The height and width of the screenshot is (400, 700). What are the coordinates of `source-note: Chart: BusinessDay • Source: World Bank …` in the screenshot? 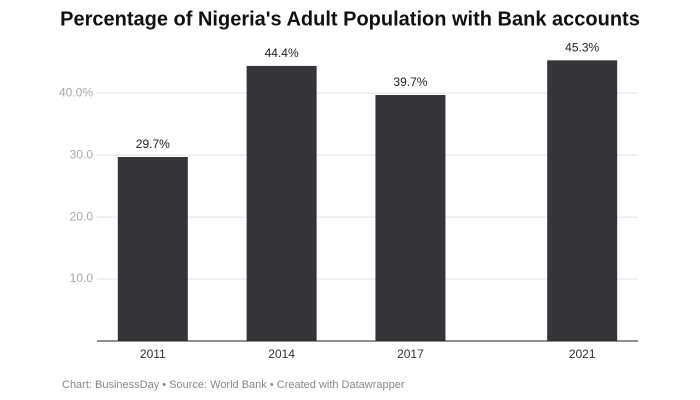 It's located at (233, 385).